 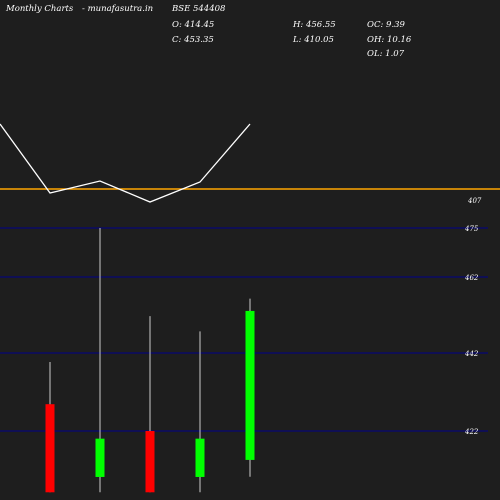 What do you see at coordinates (389, 40) in the screenshot?
I see `oh-value: OH: 10.16` at bounding box center [389, 40].